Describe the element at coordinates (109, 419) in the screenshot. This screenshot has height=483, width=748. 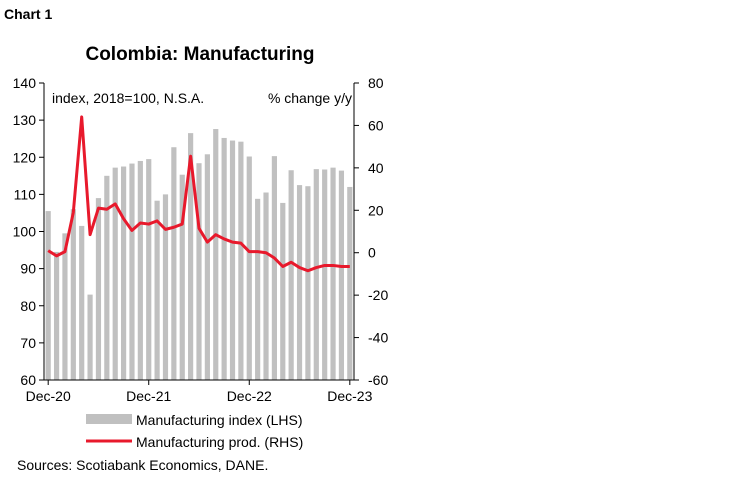
I see `legend-swatch-bar` at that location.